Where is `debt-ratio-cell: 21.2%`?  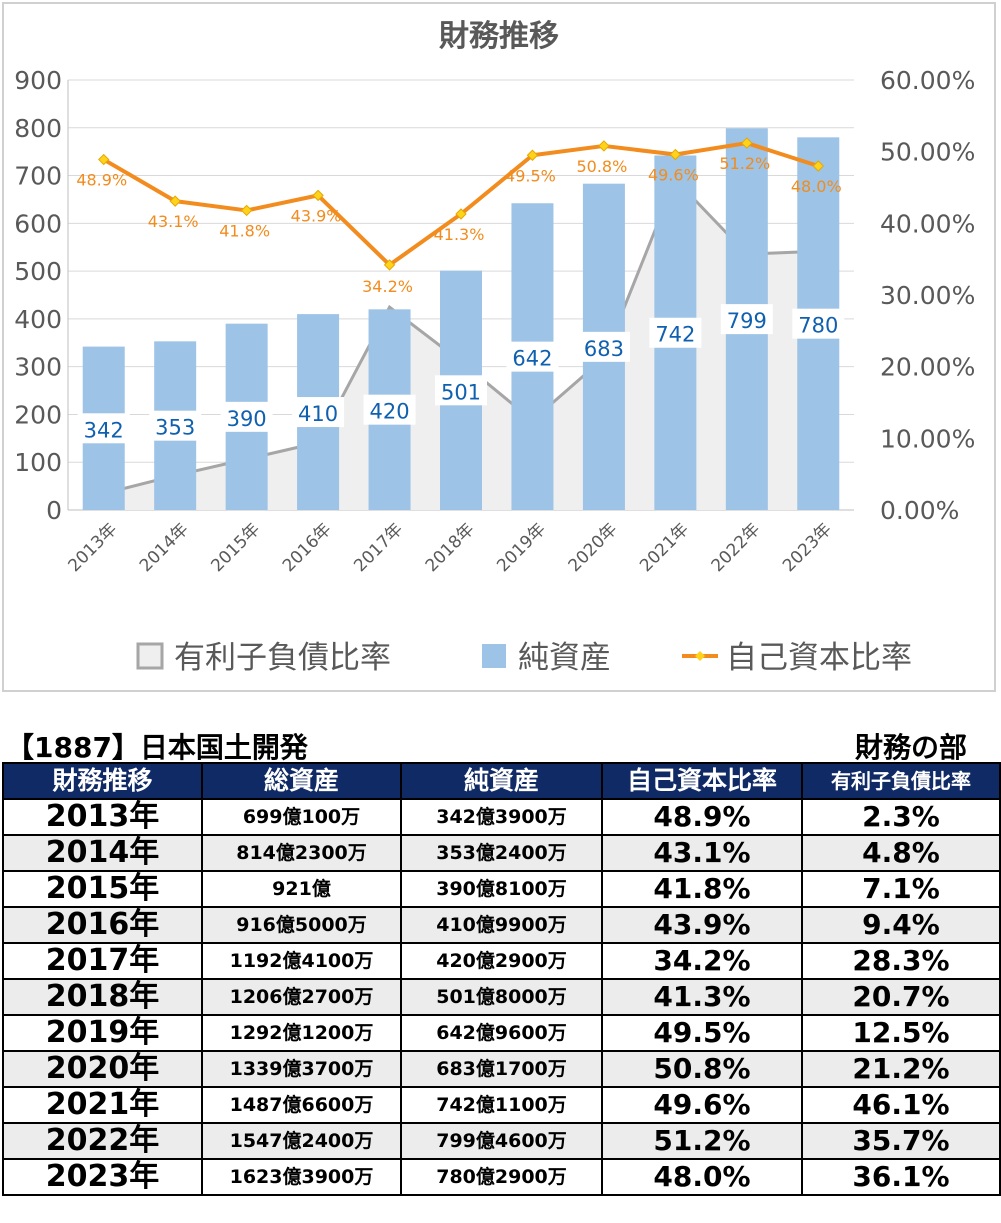
debt-ratio-cell: 21.2% is located at coordinates (901, 1069).